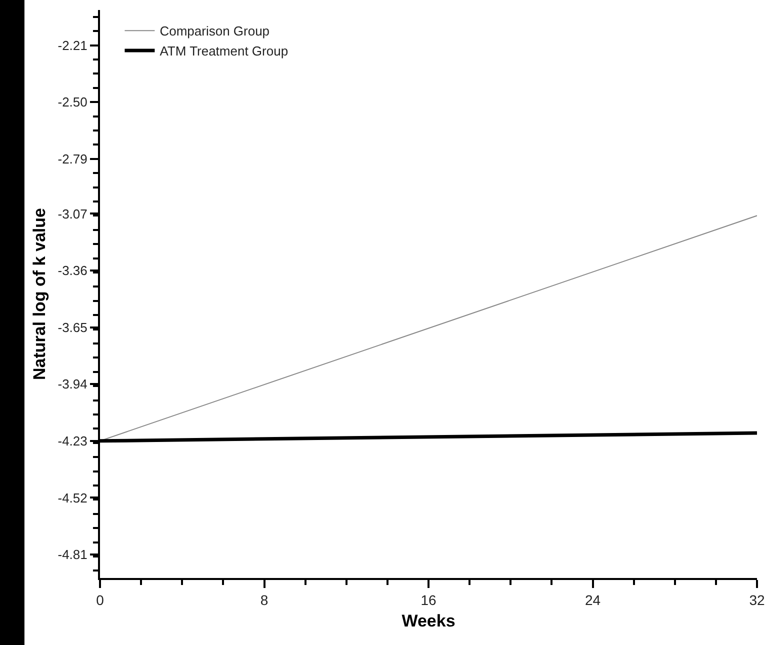  What do you see at coordinates (73, 384) in the screenshot?
I see `y-tick-label: -3.94` at bounding box center [73, 384].